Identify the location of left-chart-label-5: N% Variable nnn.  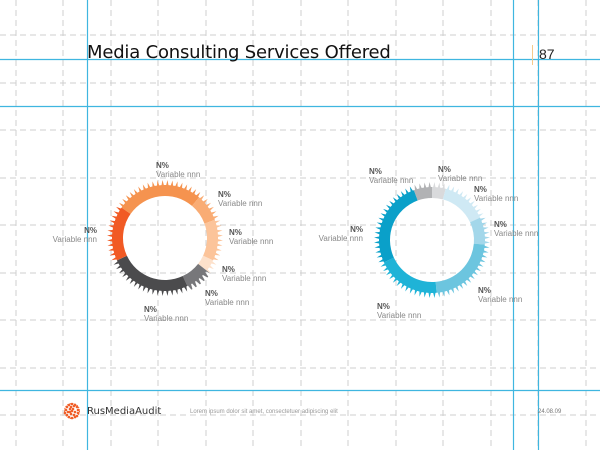
(227, 298).